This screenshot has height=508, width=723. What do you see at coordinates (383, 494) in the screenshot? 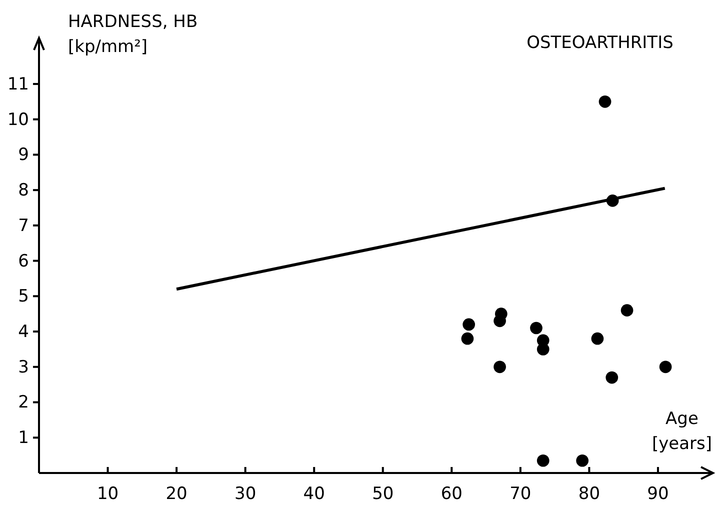
I see `x-tick-label: 50` at bounding box center [383, 494].